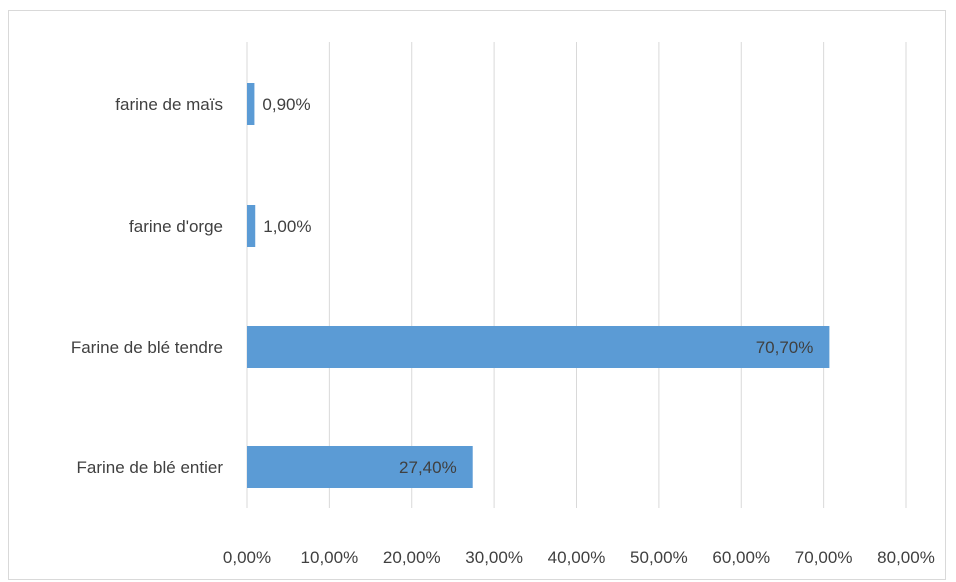 The image size is (956, 582). I want to click on category-label: Farine de blé entier, so click(150, 467).